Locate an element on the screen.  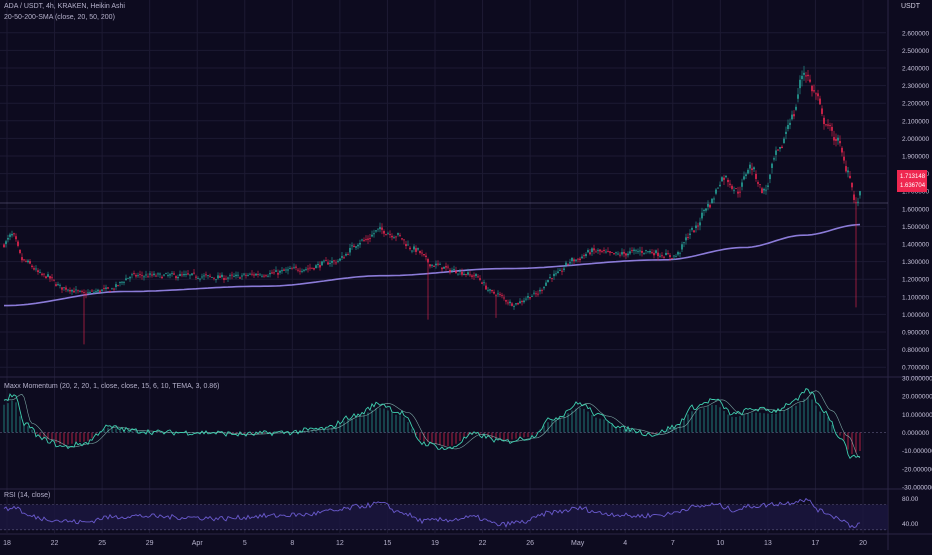
x-tick-label: 13 is located at coordinates (768, 543).